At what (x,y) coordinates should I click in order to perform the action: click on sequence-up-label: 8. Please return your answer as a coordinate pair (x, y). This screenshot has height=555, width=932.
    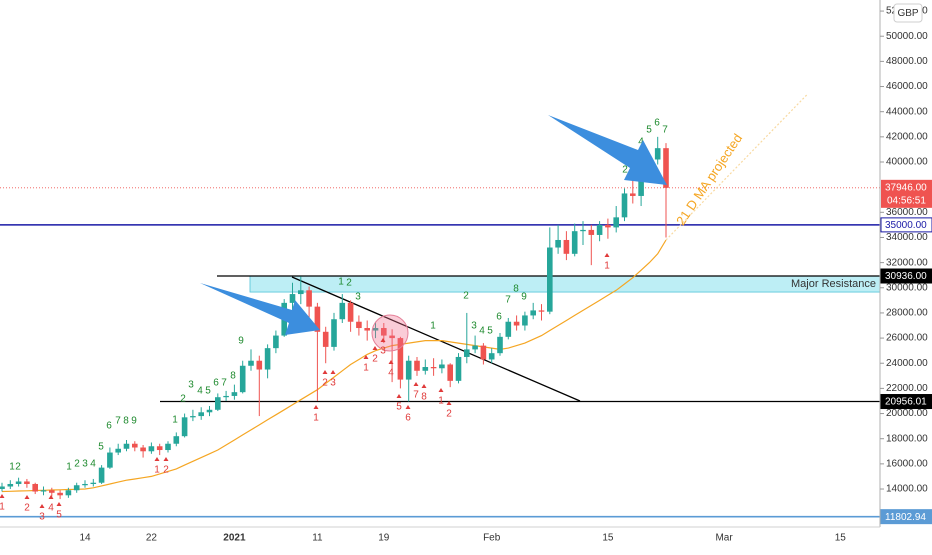
    Looking at the image, I should click on (233, 376).